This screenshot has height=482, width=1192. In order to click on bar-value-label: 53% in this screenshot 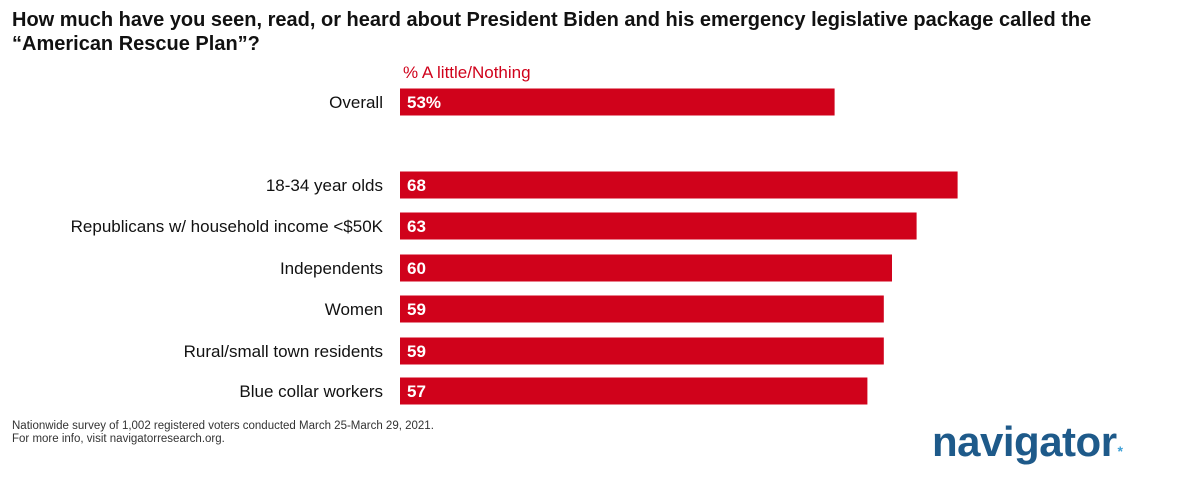, I will do `click(424, 102)`.